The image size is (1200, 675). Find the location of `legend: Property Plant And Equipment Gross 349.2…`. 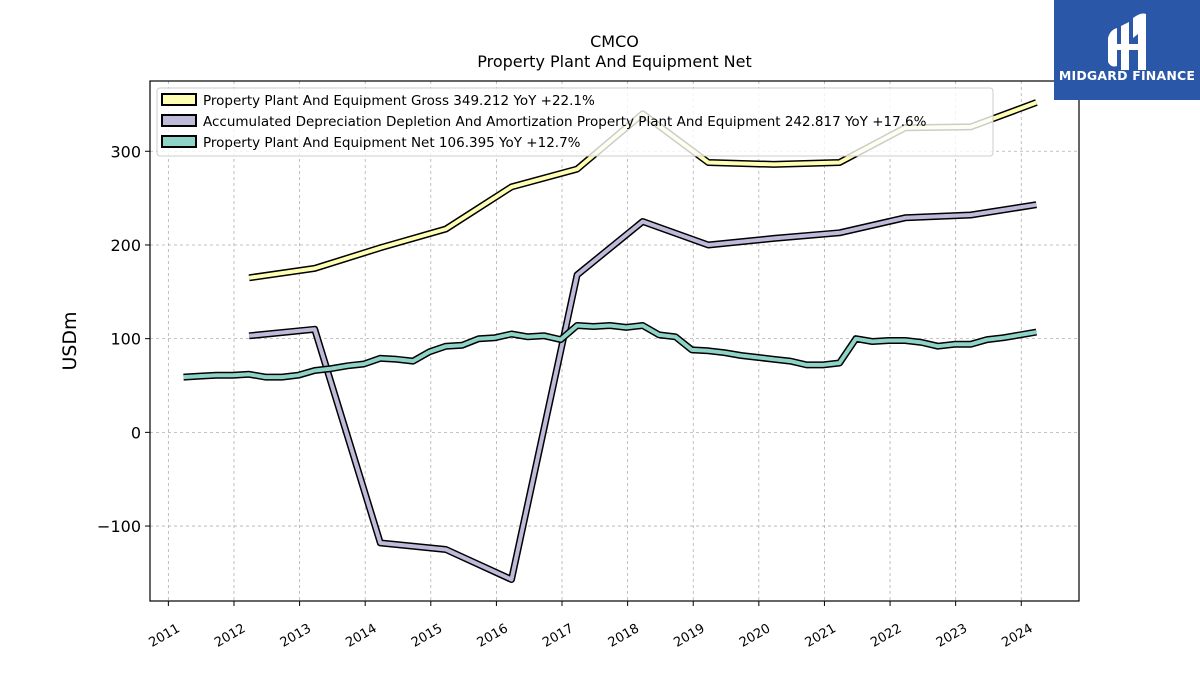

legend: Property Plant And Equipment Gross 349.2… is located at coordinates (575, 122).